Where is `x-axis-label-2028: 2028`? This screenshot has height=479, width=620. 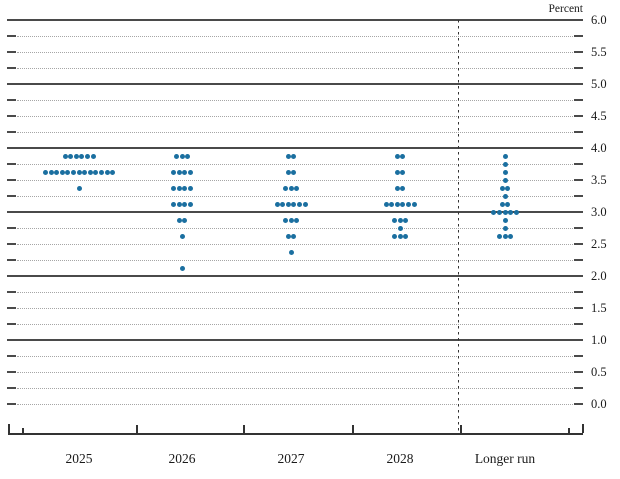
x-axis-label-2028: 2028 is located at coordinates (400, 458).